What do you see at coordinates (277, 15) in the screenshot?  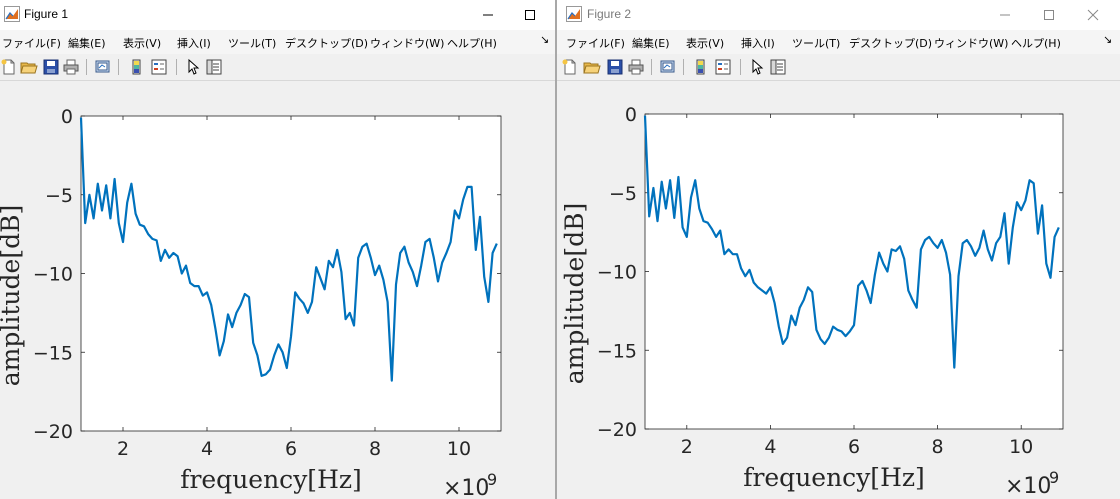 I see `title-bar: Figure 1` at bounding box center [277, 15].